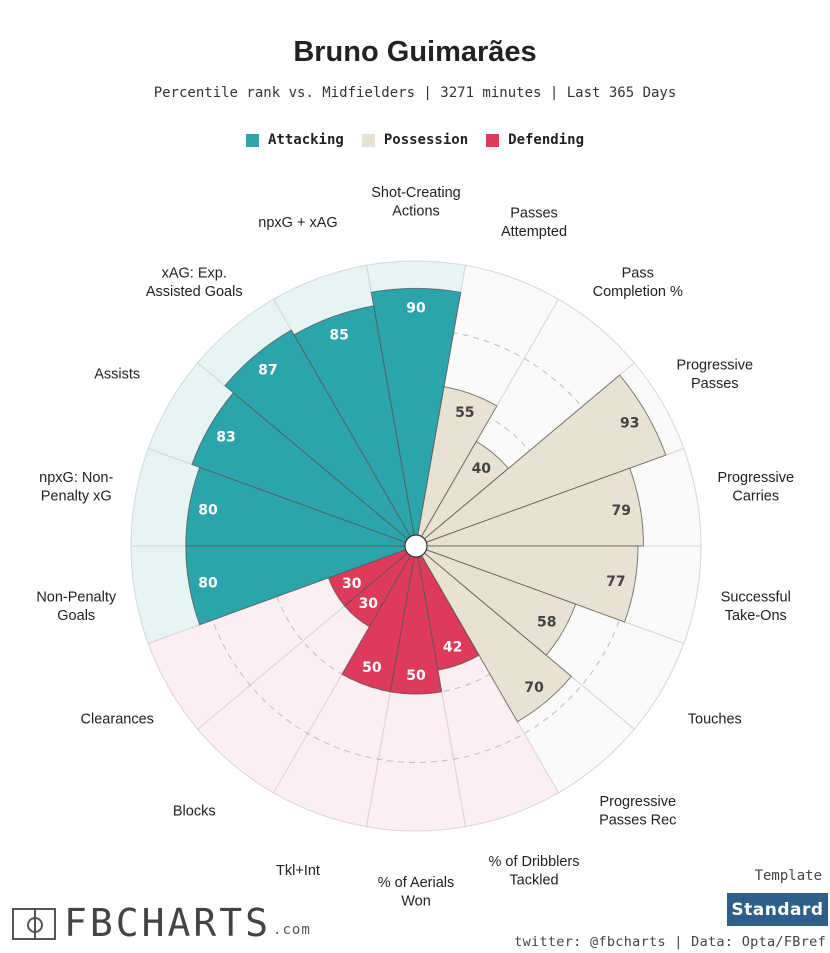  I want to click on category-label-successful-take-ons: Successful Take-Ons, so click(756, 607).